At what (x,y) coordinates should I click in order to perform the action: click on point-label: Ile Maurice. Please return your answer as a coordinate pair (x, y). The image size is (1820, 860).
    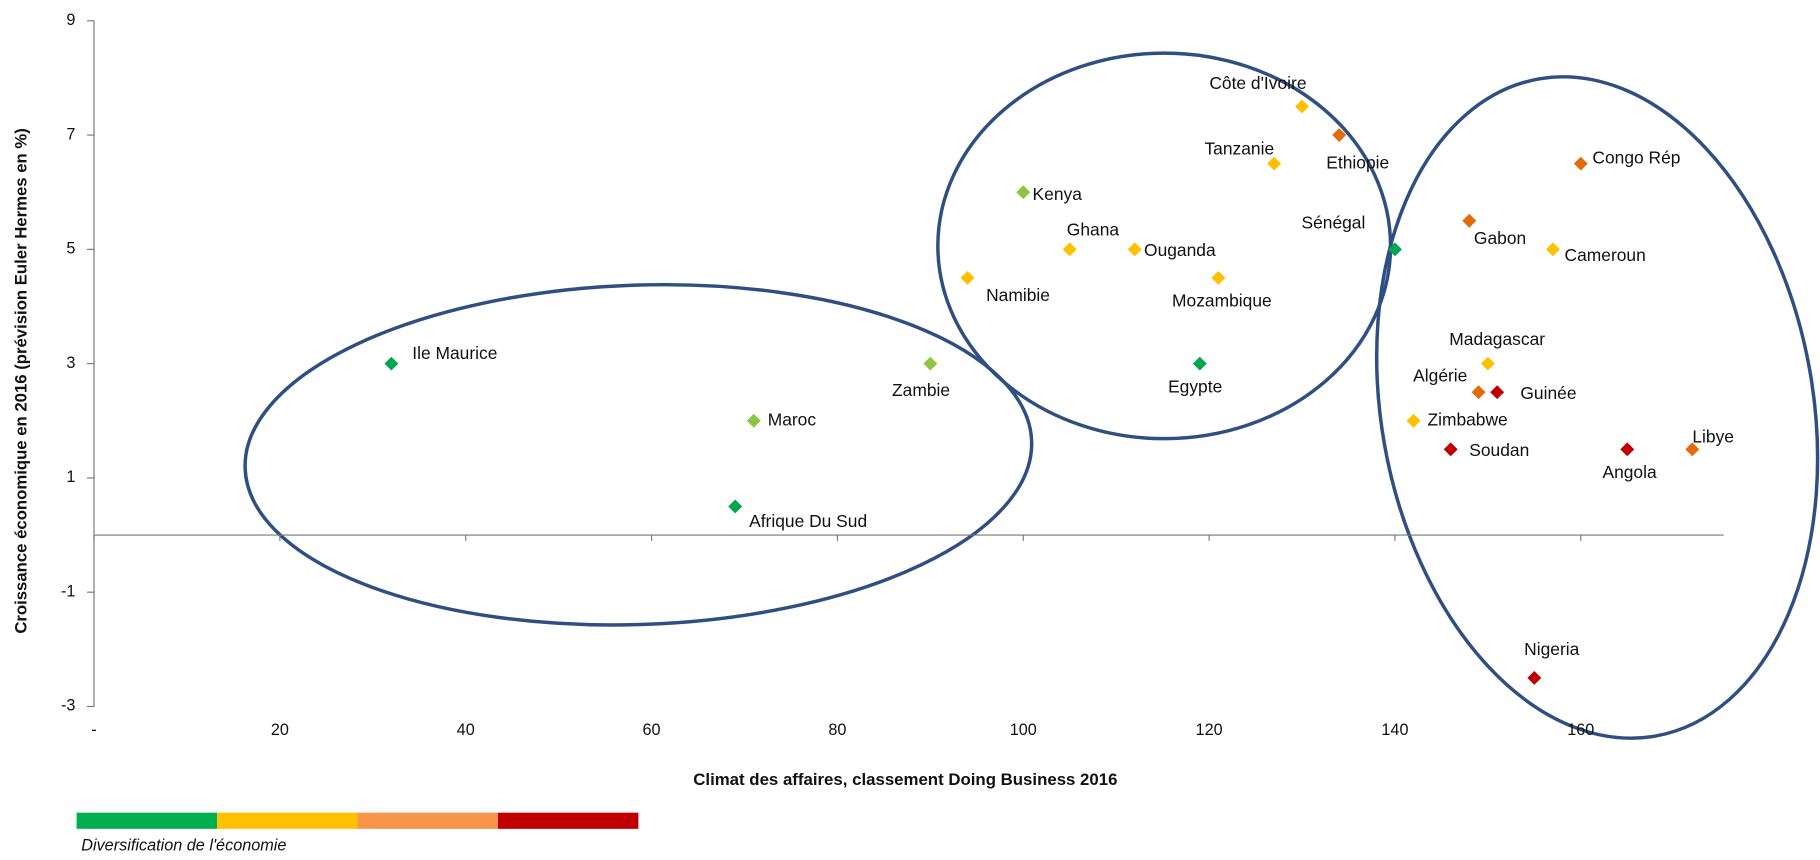
    Looking at the image, I should click on (454, 353).